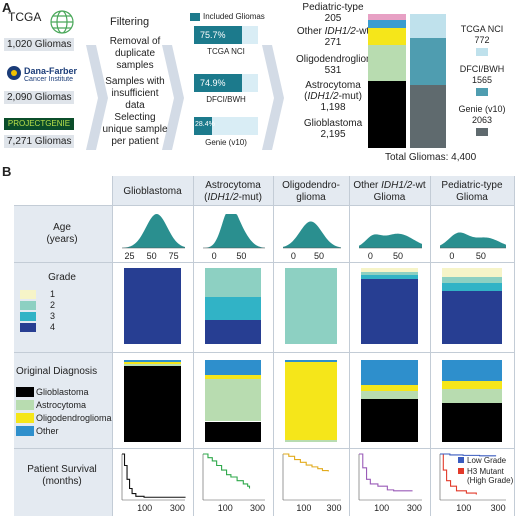 Image resolution: width=520 pixels, height=516 pixels. I want to click on category-count: 2,195, so click(333, 134).